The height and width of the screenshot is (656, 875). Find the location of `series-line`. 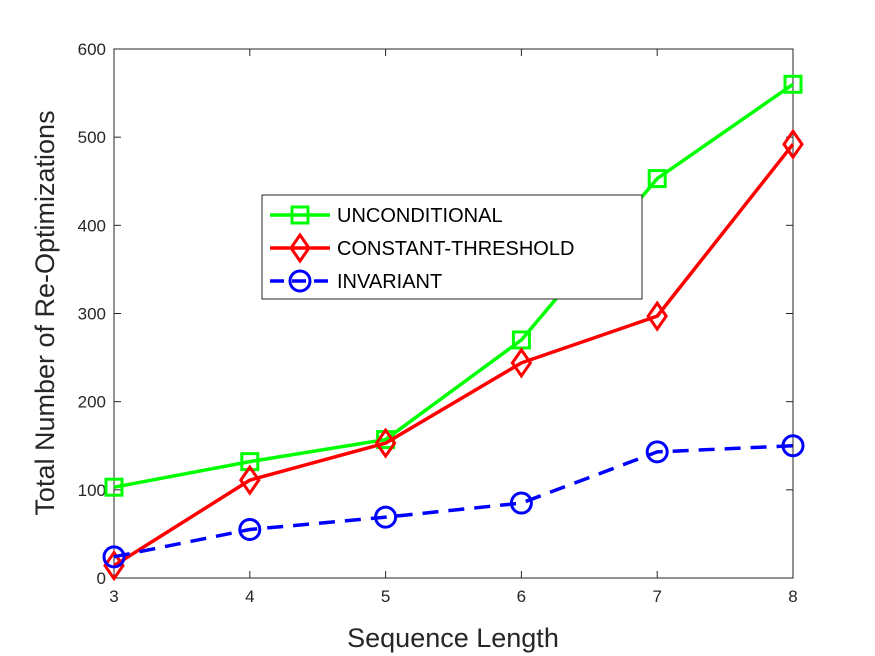

series-line is located at coordinates (453, 501).